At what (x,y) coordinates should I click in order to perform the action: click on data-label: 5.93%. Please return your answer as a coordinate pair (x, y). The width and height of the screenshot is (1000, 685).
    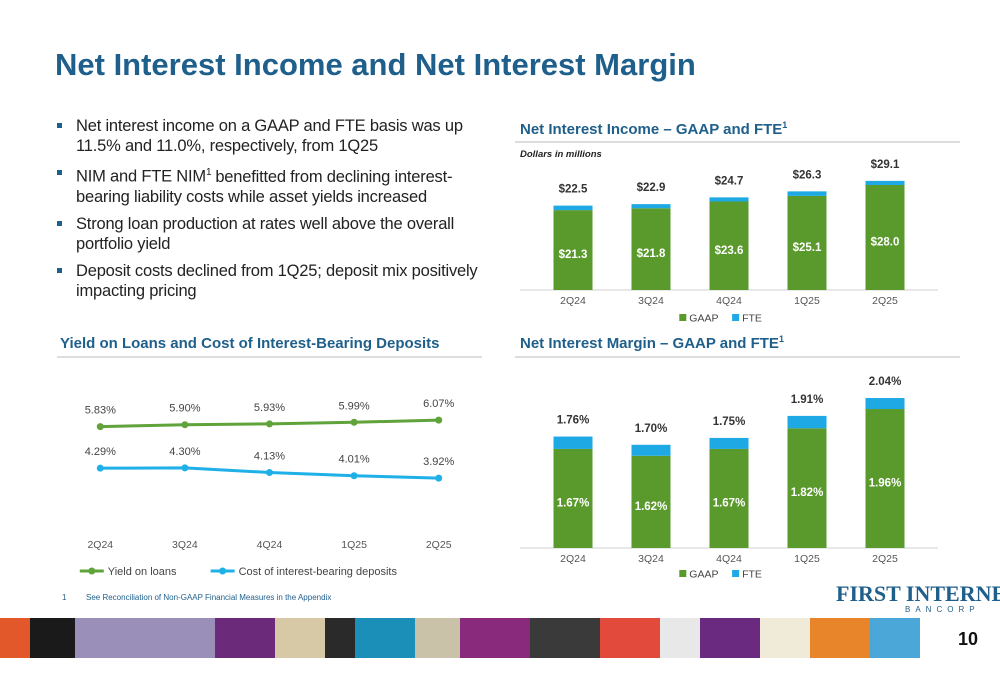
    Looking at the image, I should click on (269, 408).